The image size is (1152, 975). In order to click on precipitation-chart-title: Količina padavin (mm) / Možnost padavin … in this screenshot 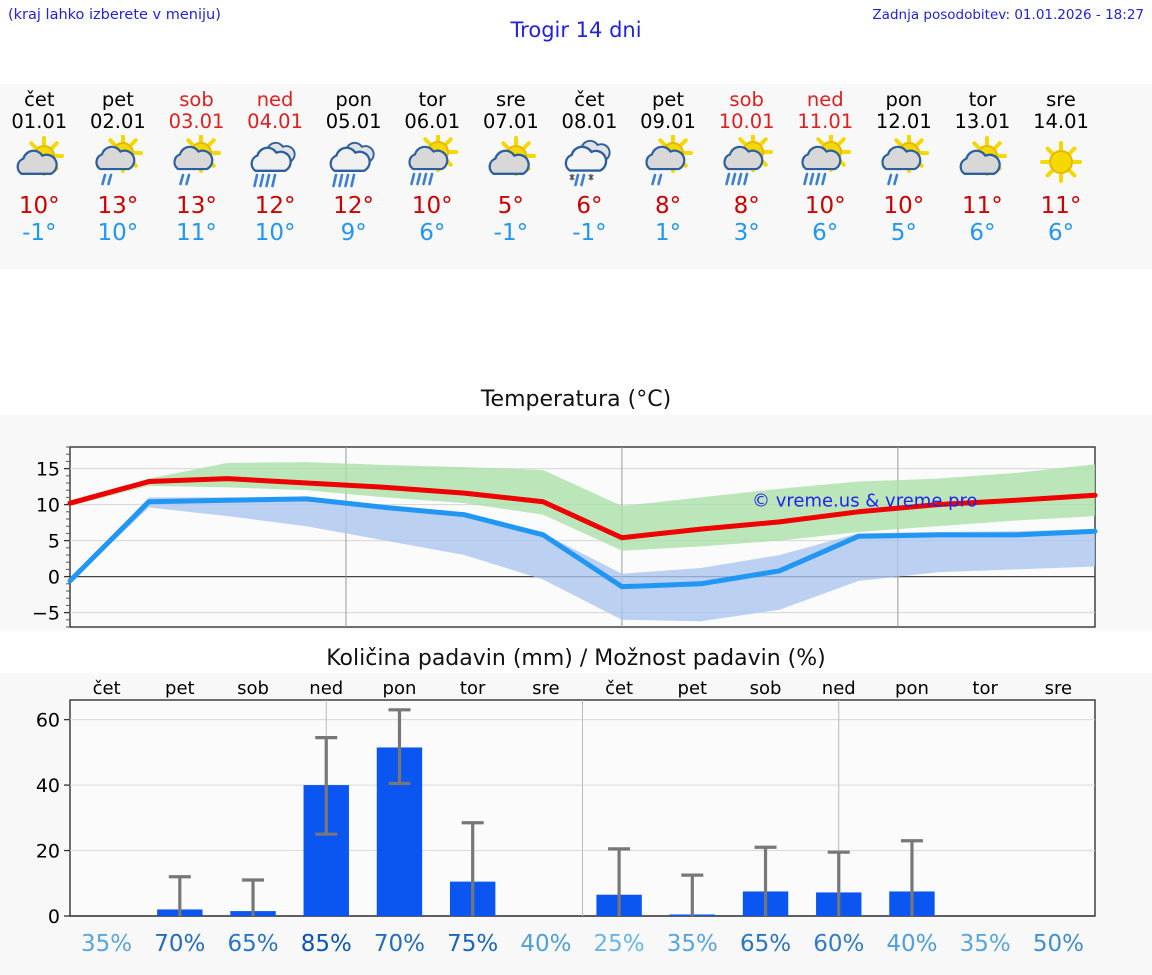, I will do `click(576, 658)`.